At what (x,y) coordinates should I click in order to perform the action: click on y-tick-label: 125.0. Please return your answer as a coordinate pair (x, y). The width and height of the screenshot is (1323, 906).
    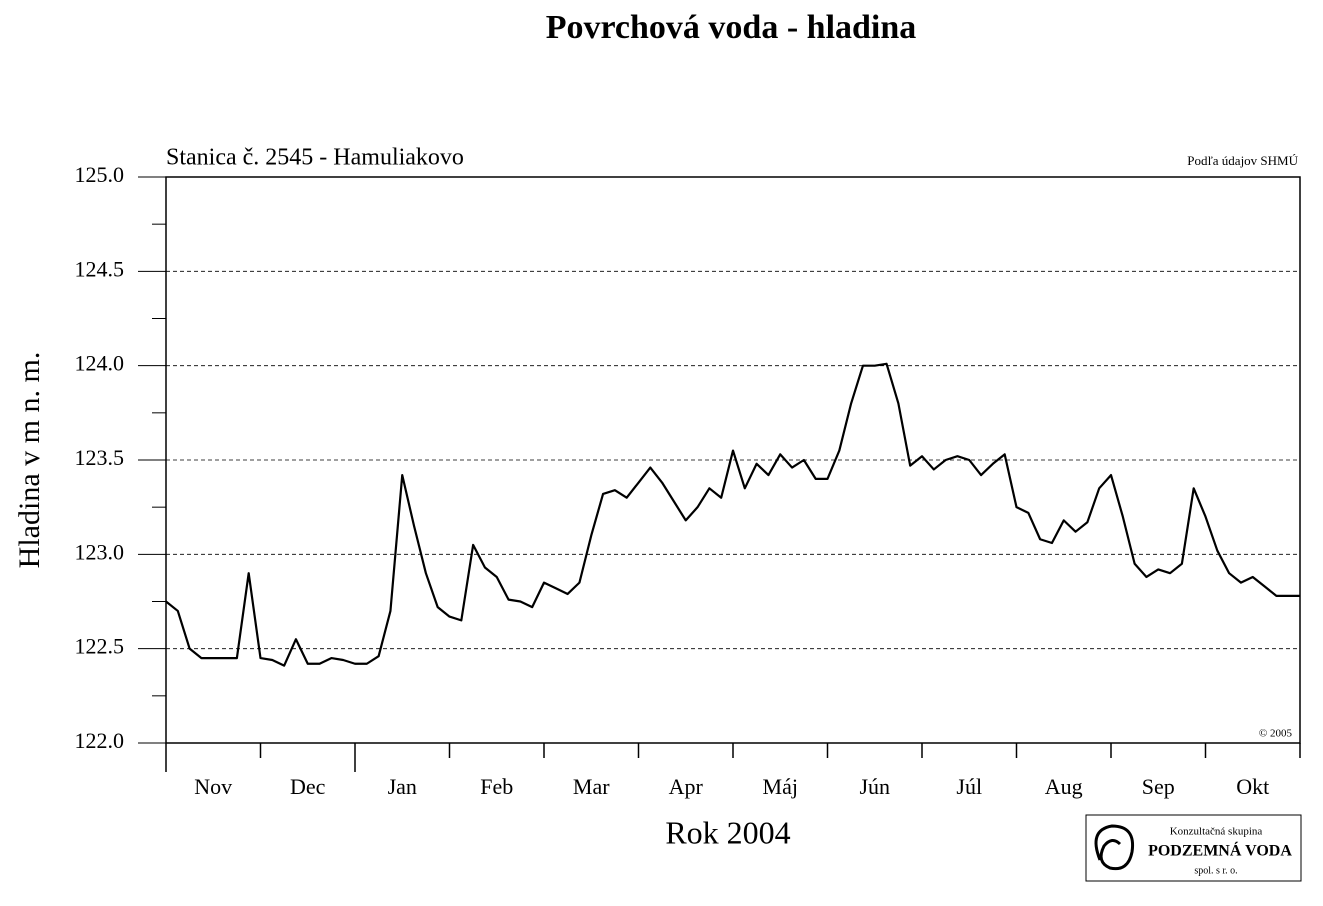
    Looking at the image, I should click on (100, 174).